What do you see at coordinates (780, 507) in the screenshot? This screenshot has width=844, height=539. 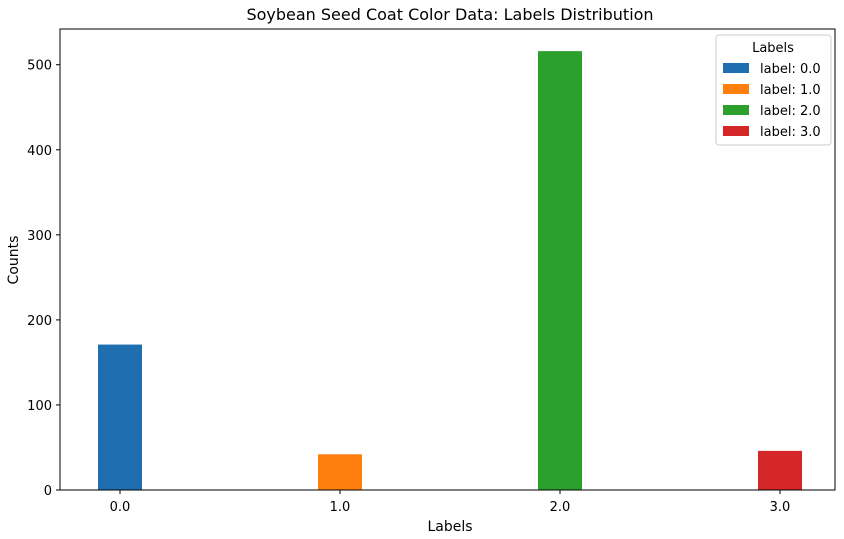 I see `x-tick-label: 3.0` at bounding box center [780, 507].